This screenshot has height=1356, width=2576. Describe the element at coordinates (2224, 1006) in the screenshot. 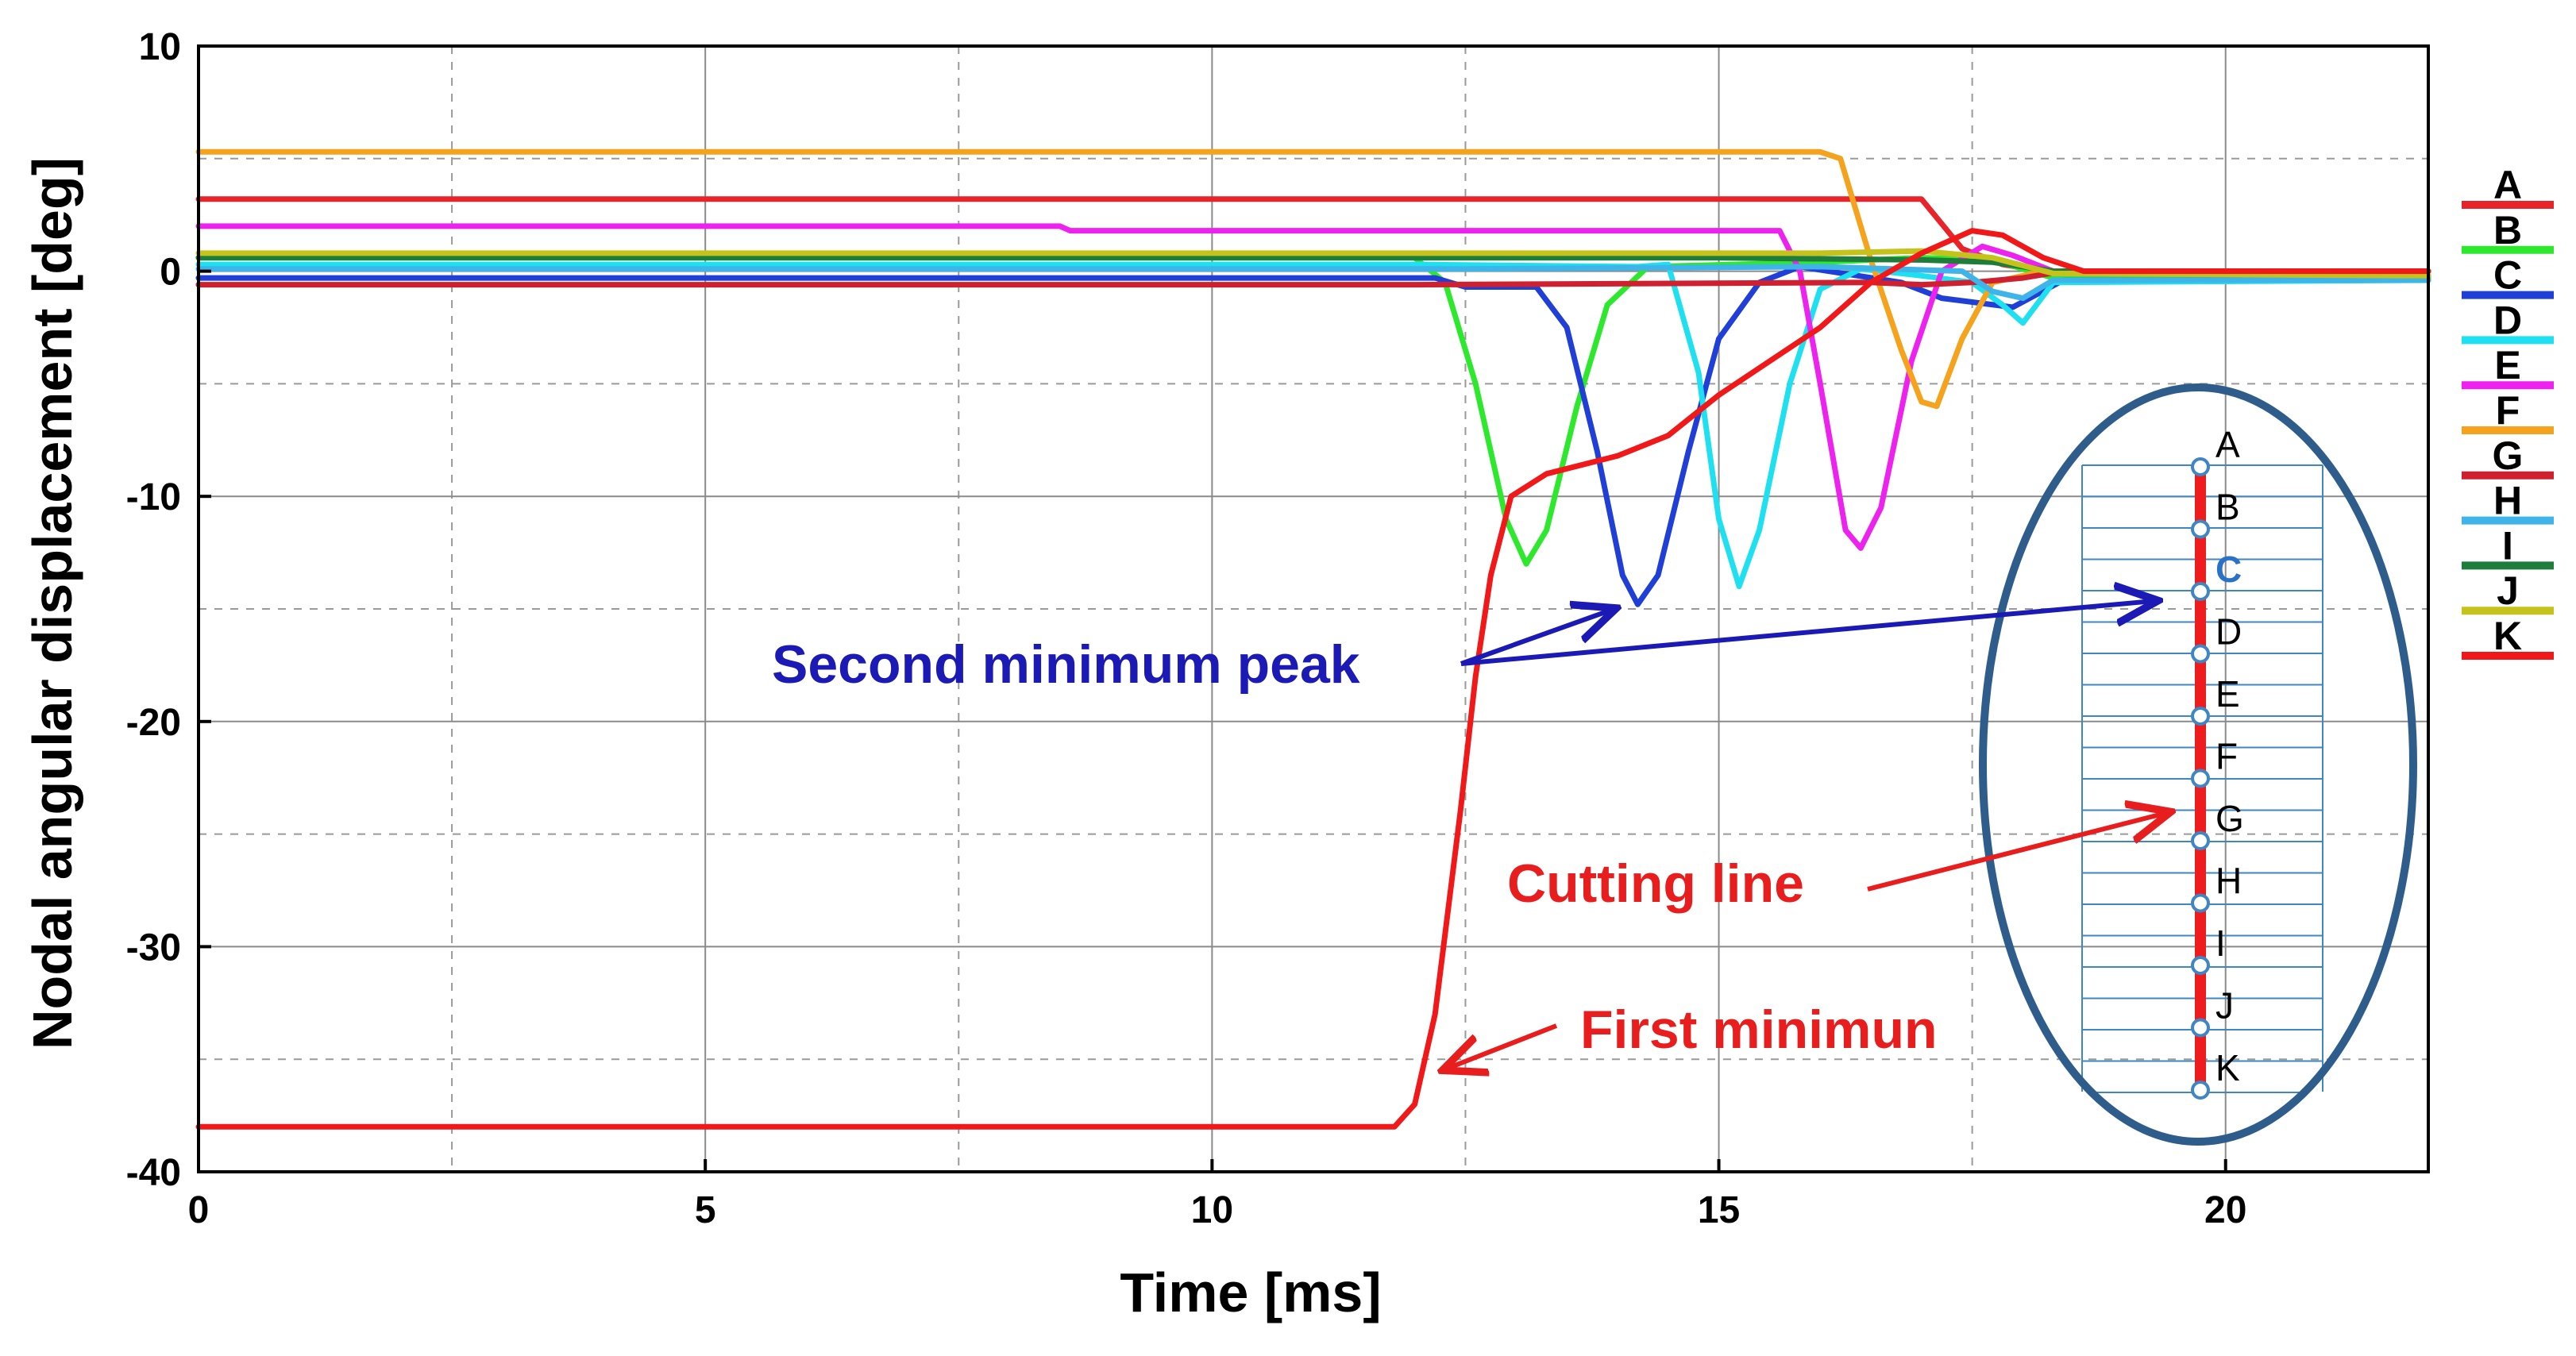

I see `inset-node-label-J: J` at that location.